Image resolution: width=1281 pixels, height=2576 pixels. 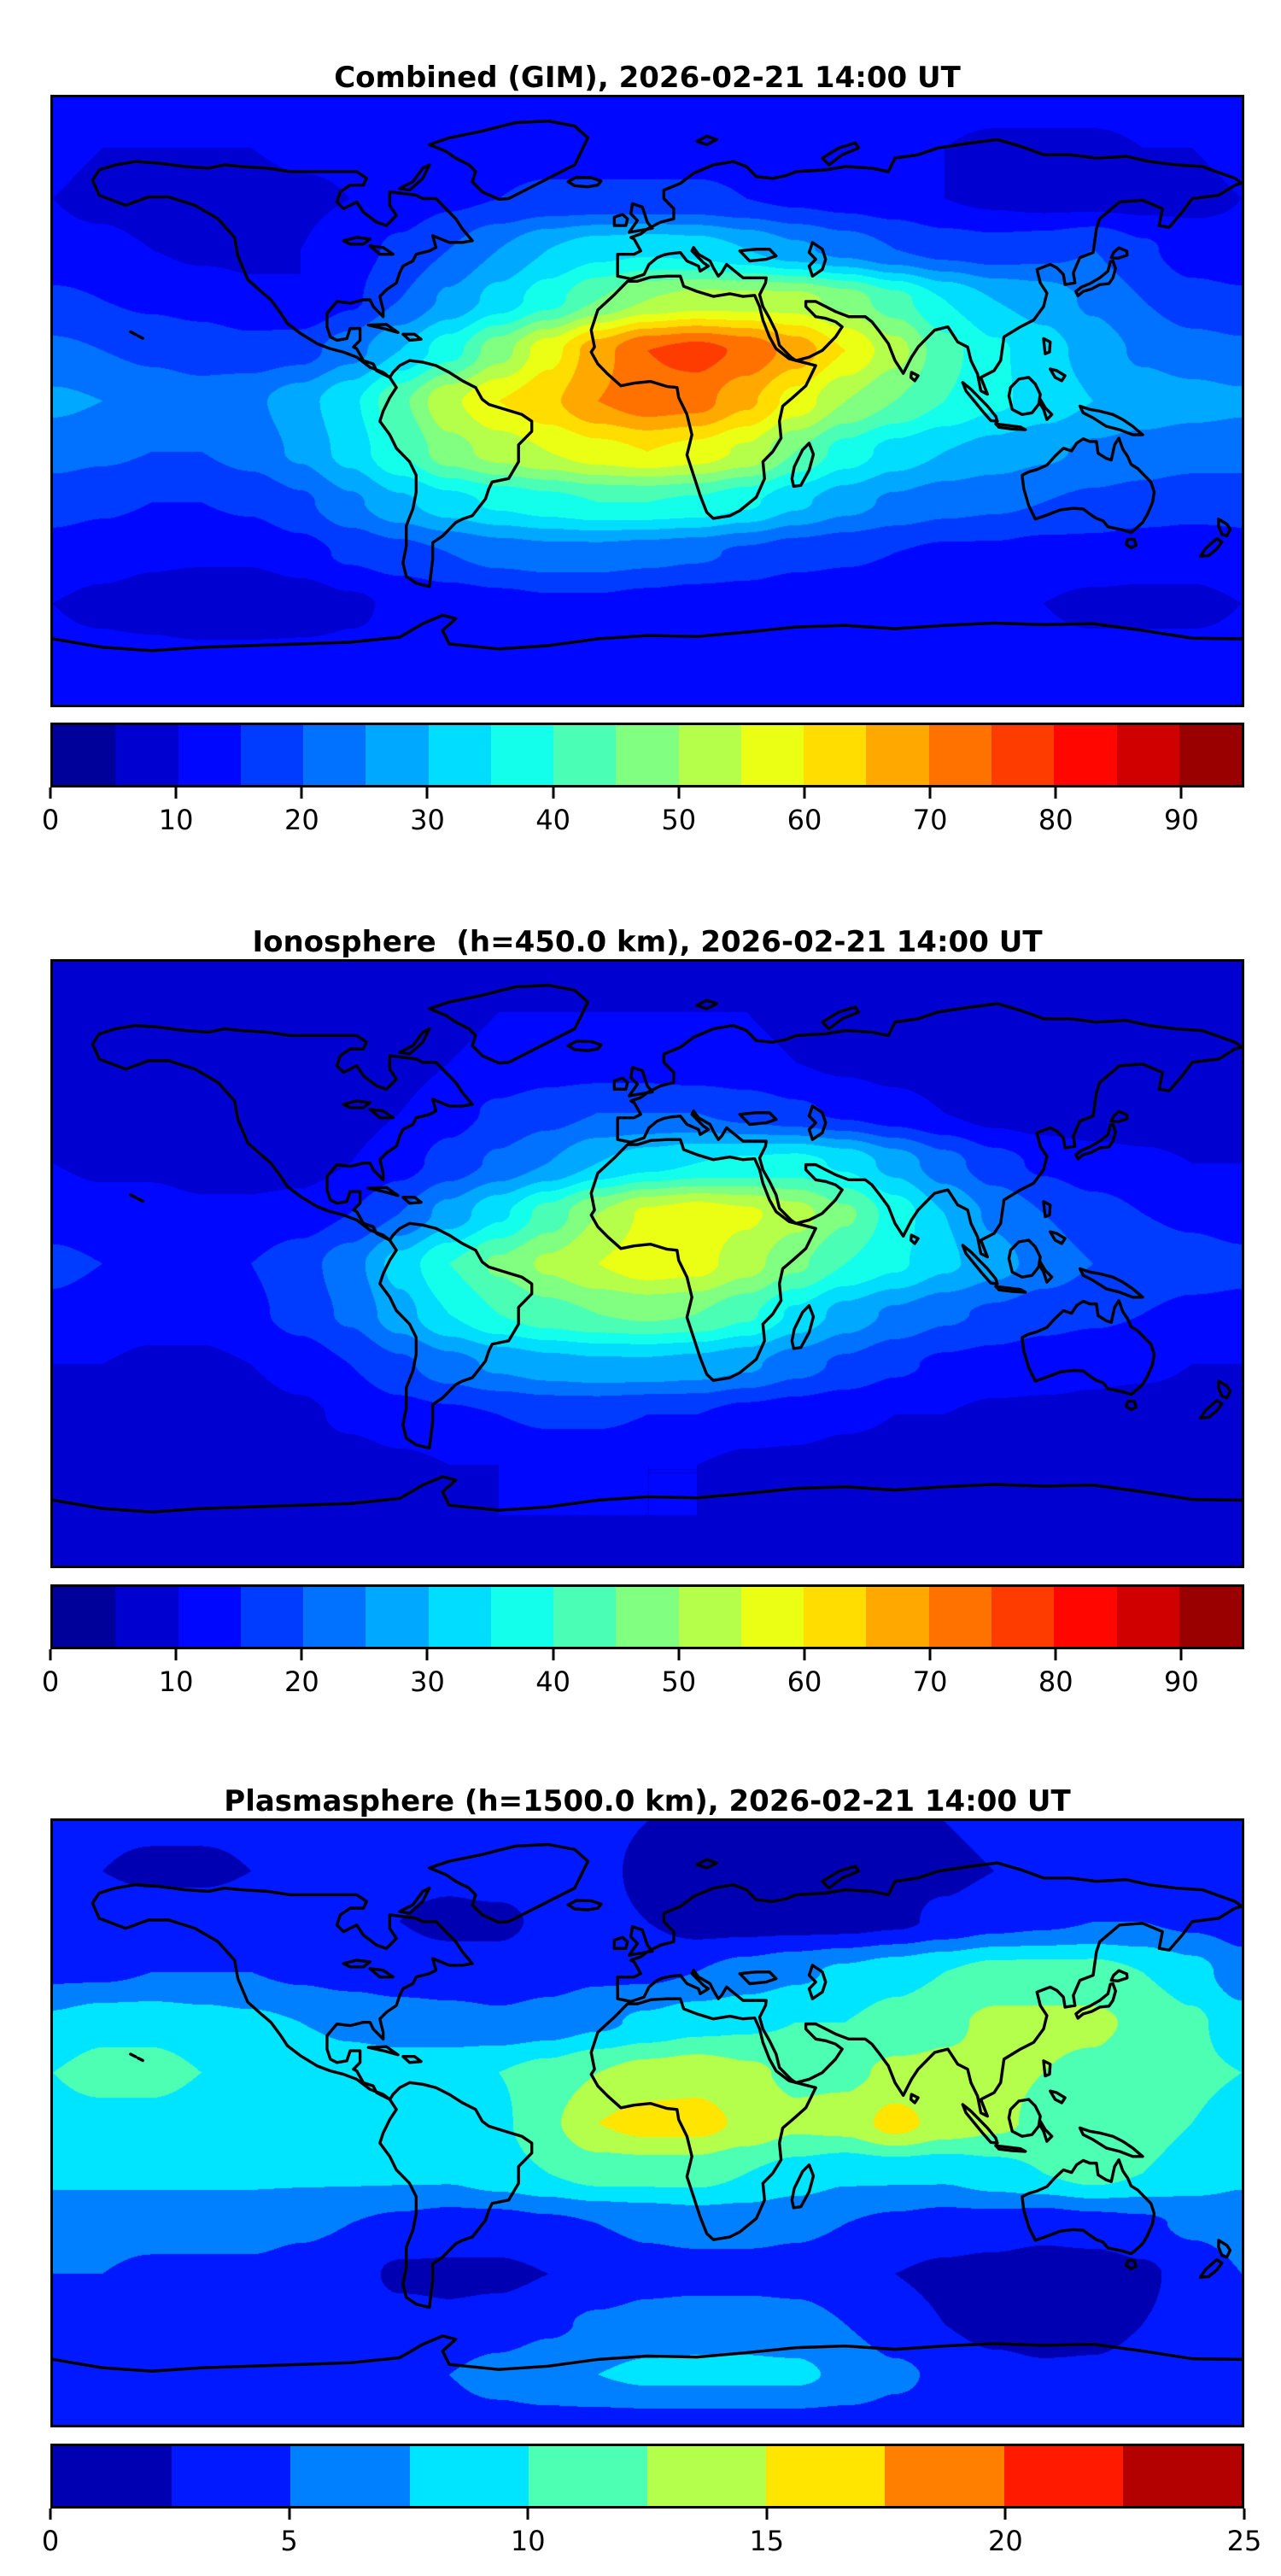 I want to click on colorbar-tick-label: 5, so click(x=289, y=2541).